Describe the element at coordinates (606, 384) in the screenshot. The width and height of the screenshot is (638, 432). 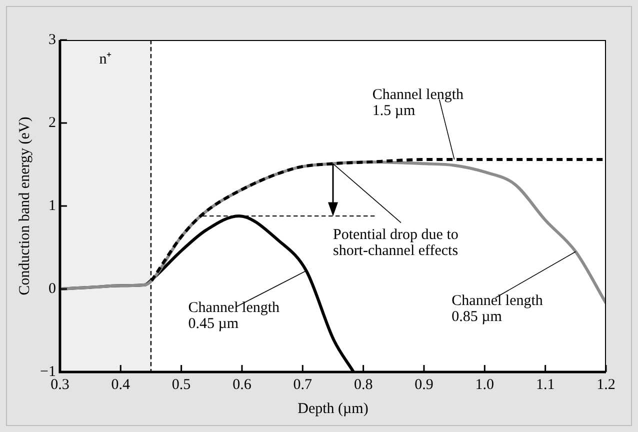
I see `x-tick-label: 1.2` at that location.